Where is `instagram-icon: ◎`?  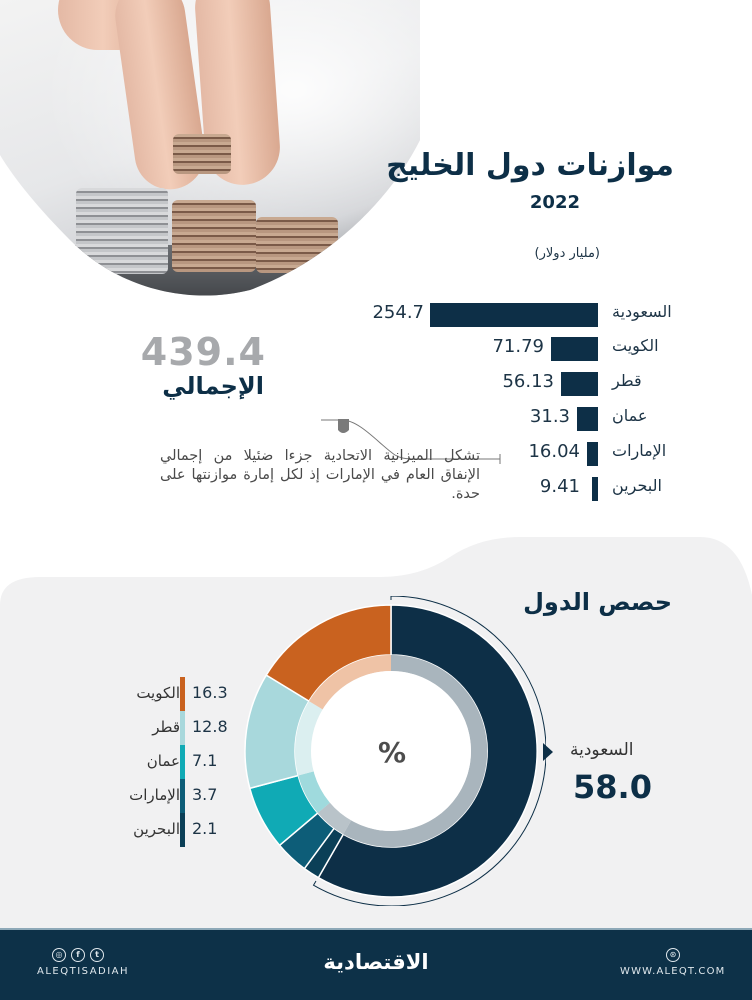
instagram-icon: ◎ is located at coordinates (59, 955).